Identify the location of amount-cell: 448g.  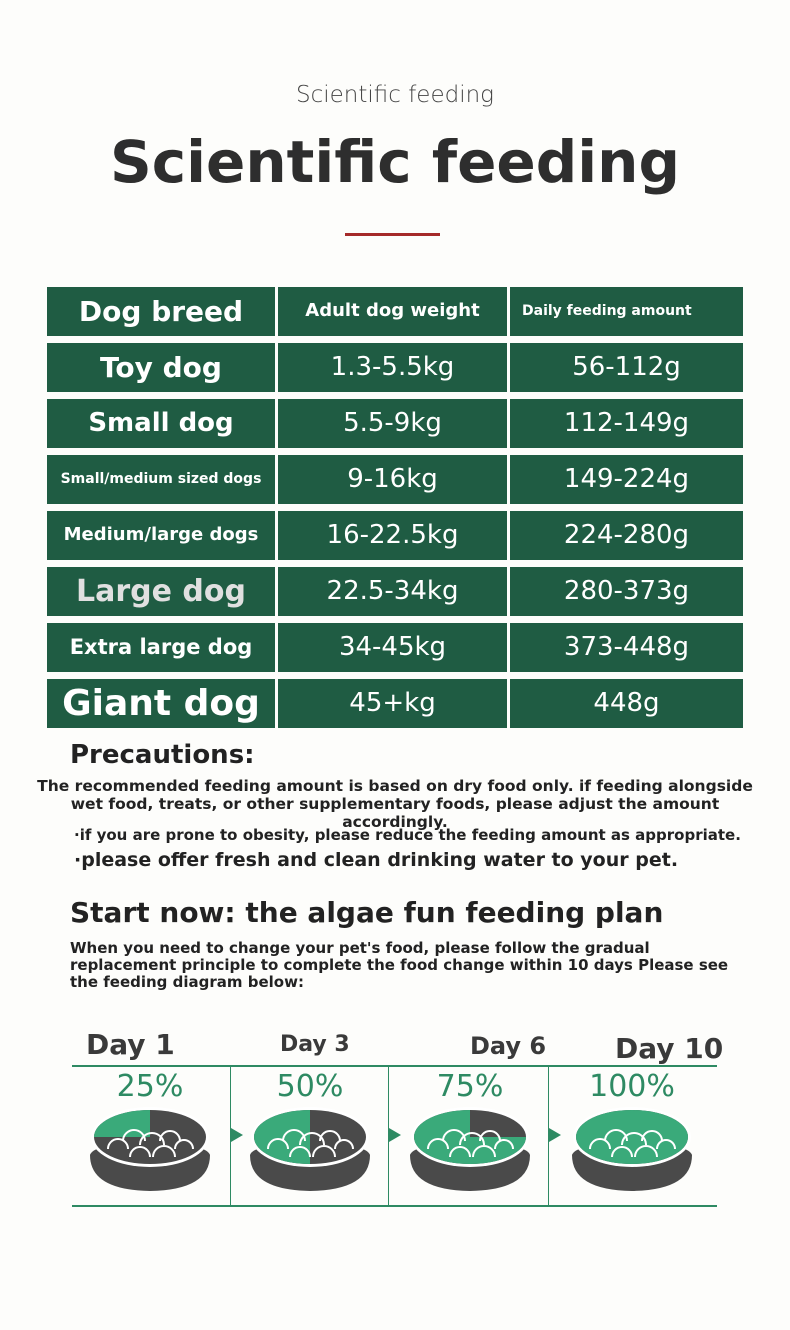
(626, 703).